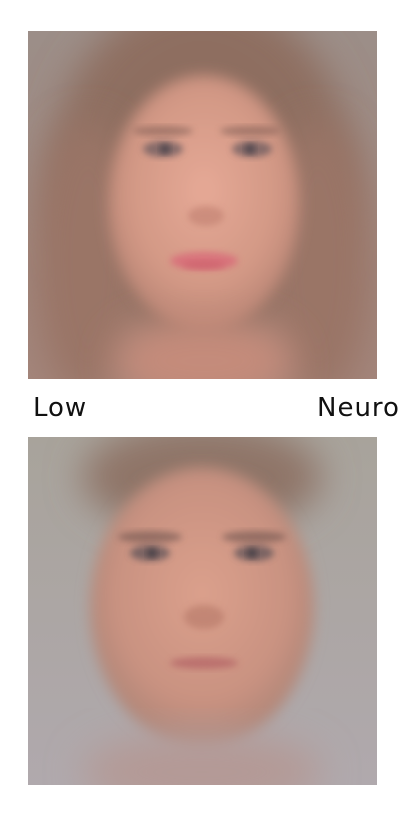 Image resolution: width=407 pixels, height=820 pixels. What do you see at coordinates (358, 408) in the screenshot?
I see `neuroticism-label: Neuro` at bounding box center [358, 408].